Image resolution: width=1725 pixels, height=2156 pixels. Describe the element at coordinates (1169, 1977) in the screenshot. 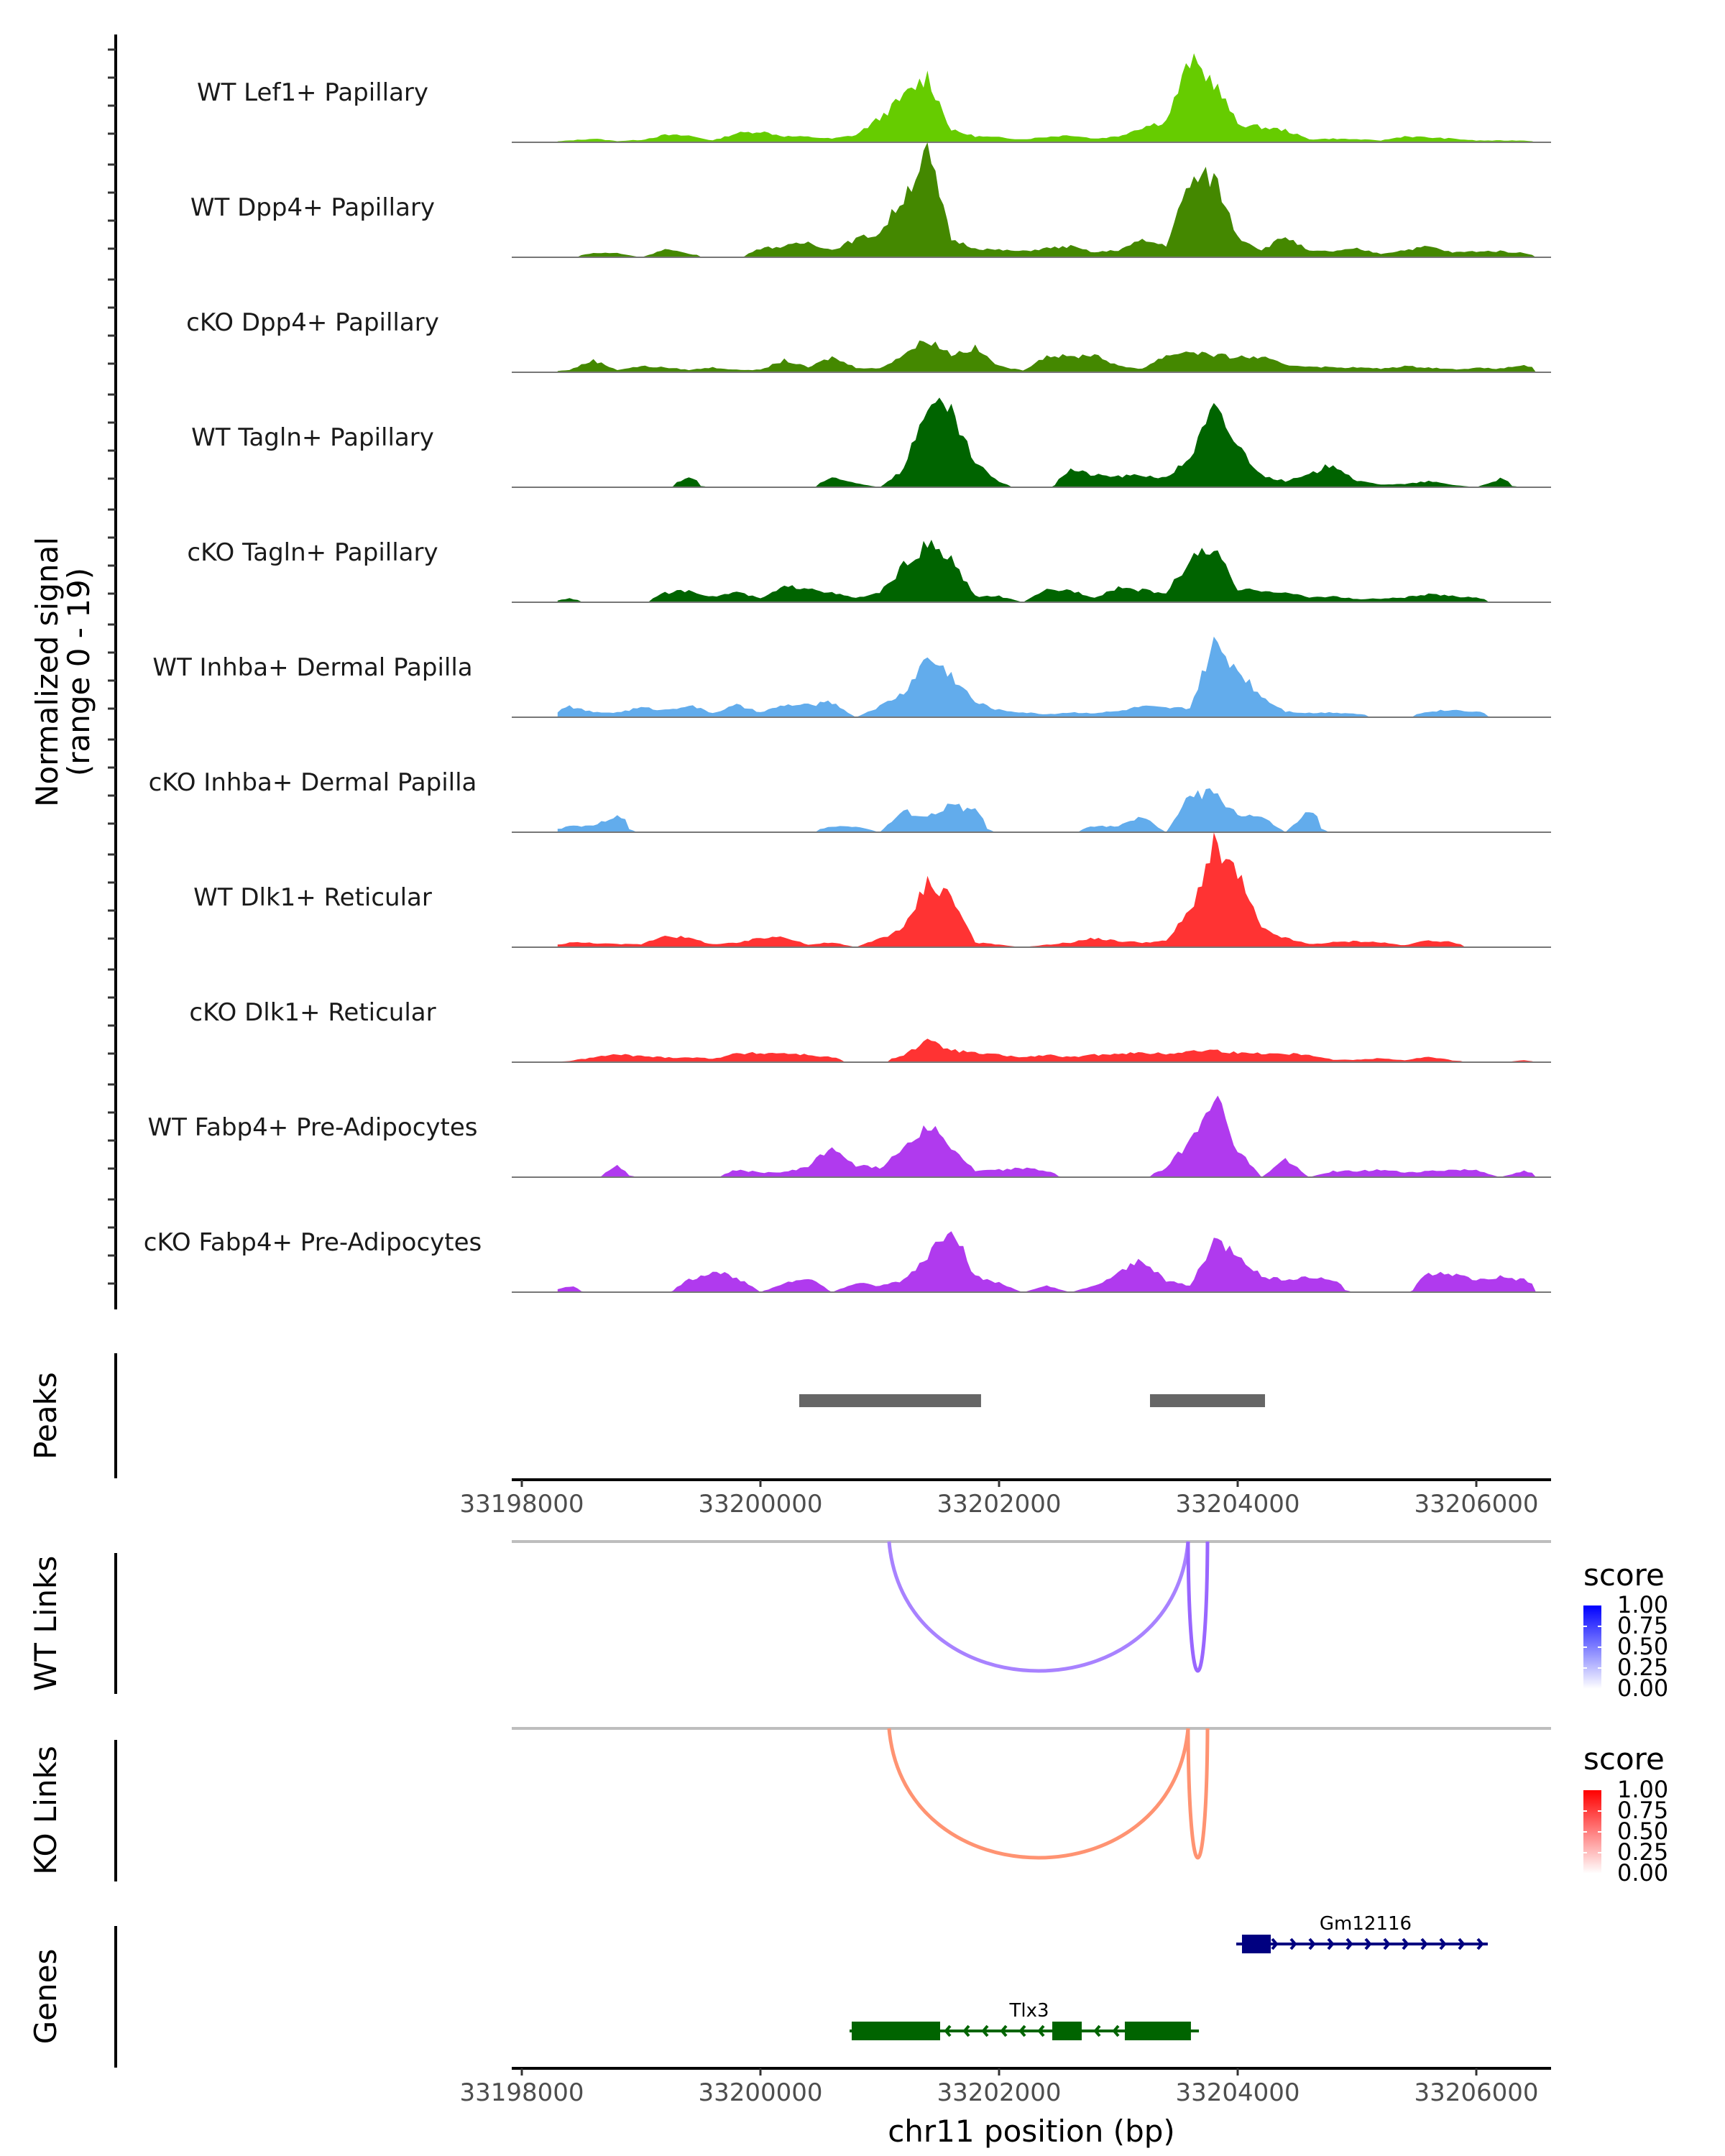

I see `gene-models: Gm12116 Tlx3` at that location.